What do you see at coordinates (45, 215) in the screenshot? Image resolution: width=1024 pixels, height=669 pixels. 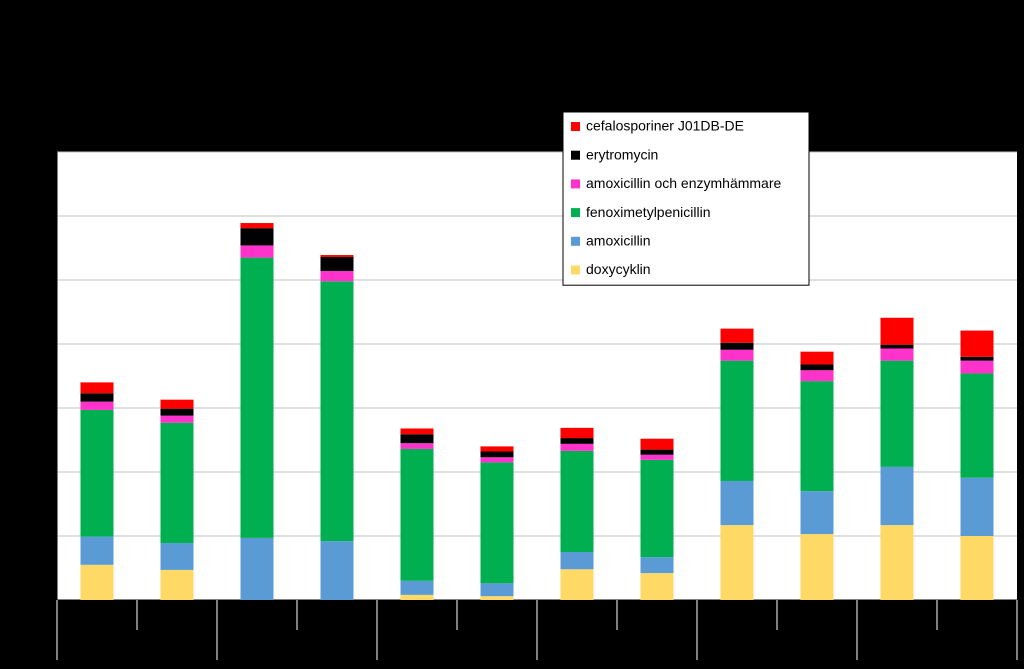 I see `y-tick-label: 6` at bounding box center [45, 215].